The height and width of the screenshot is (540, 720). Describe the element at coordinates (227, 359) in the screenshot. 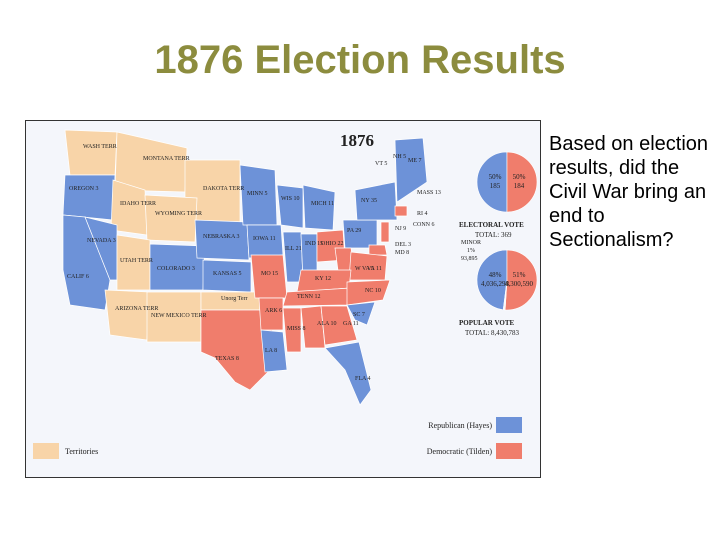

I see `state-label: TEXAS 8` at that location.